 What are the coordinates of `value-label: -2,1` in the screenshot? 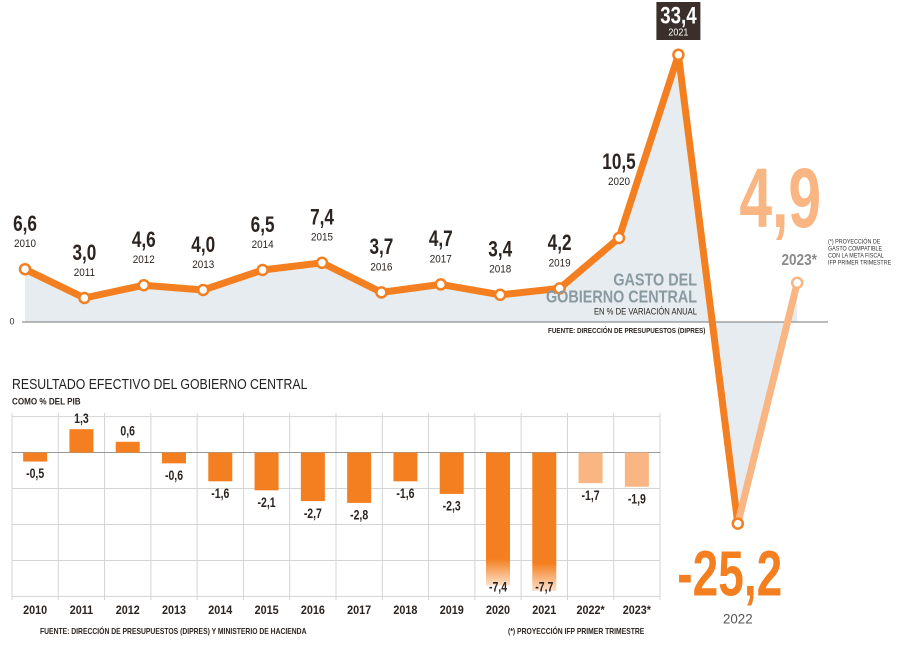 It's located at (267, 503).